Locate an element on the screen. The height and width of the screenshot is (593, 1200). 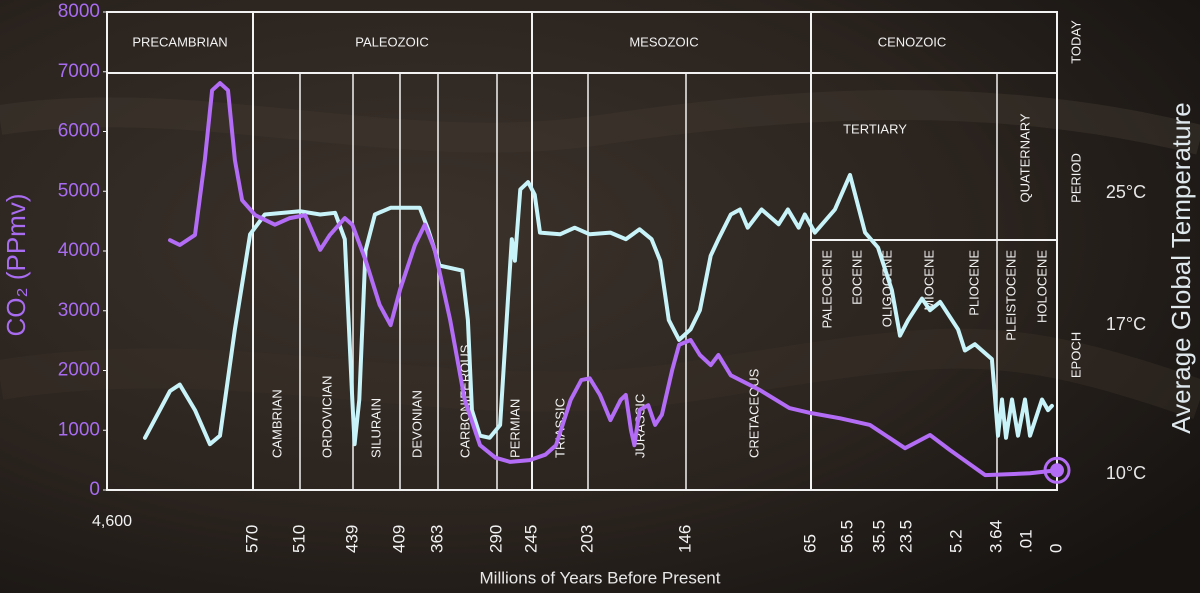
period-label: SILURAIN is located at coordinates (375, 428).